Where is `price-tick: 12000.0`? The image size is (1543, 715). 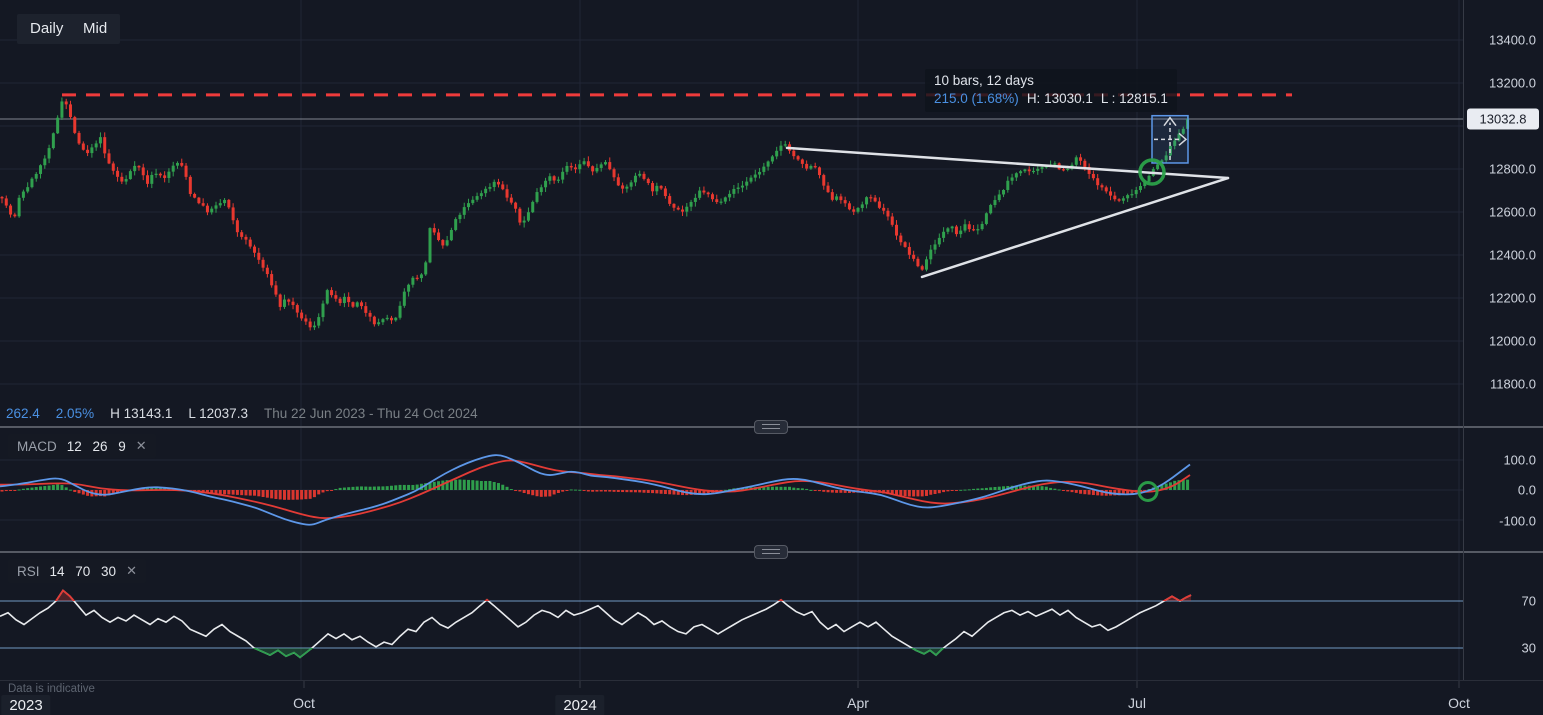
price-tick: 12000.0 is located at coordinates (1512, 341).